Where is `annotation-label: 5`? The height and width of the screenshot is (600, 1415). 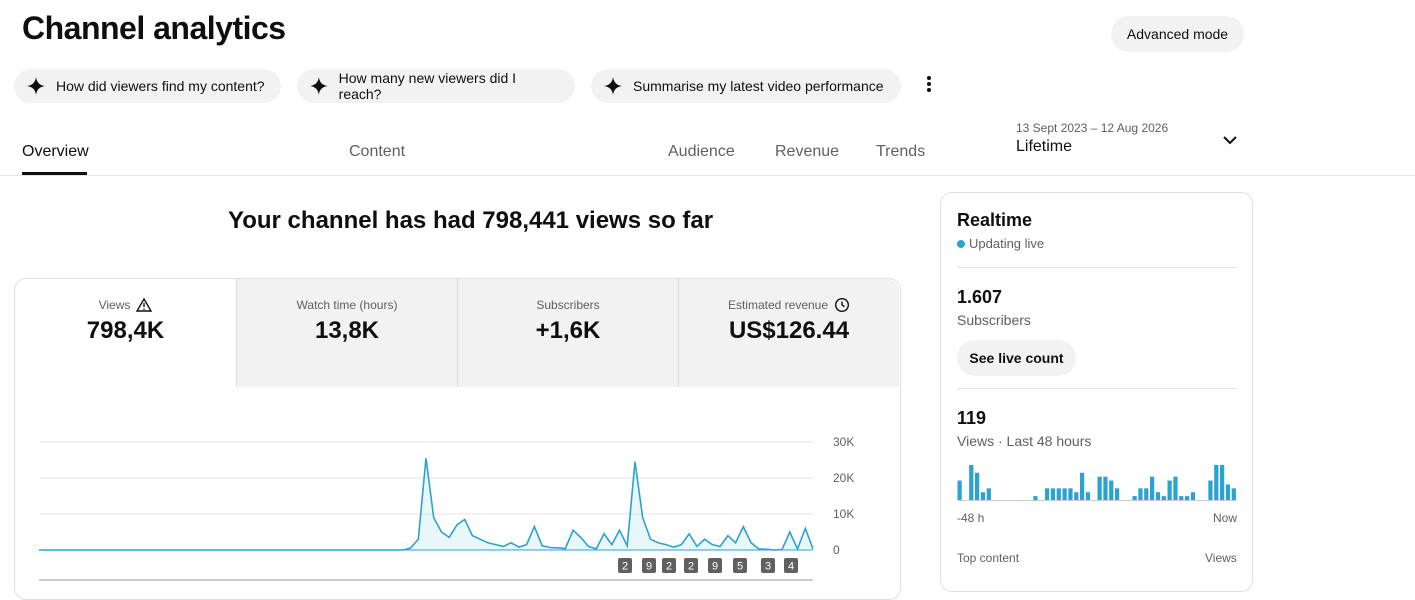 annotation-label: 5 is located at coordinates (740, 567).